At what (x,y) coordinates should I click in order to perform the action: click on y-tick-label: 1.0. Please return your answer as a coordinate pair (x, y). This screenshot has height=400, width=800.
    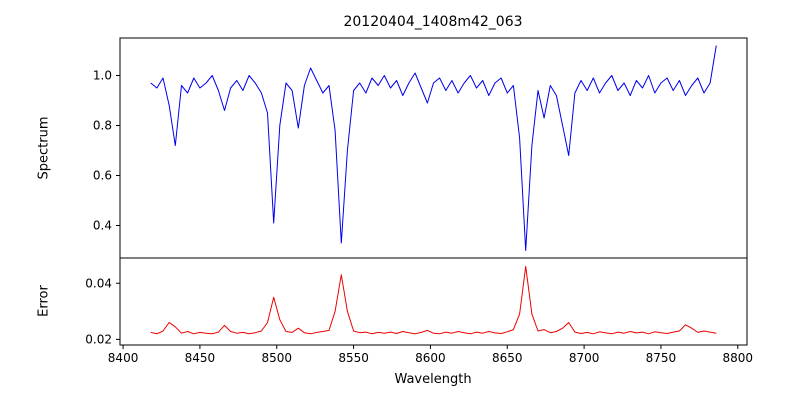
    Looking at the image, I should click on (102, 76).